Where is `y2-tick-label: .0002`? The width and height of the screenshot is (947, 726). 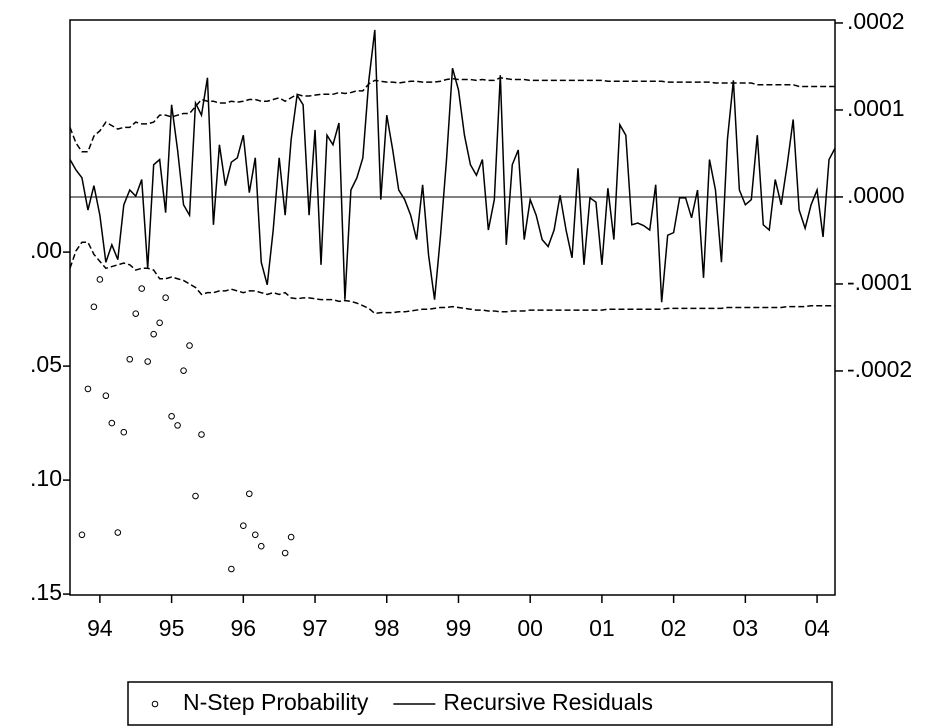
y2-tick-label: .0002 is located at coordinates (876, 21).